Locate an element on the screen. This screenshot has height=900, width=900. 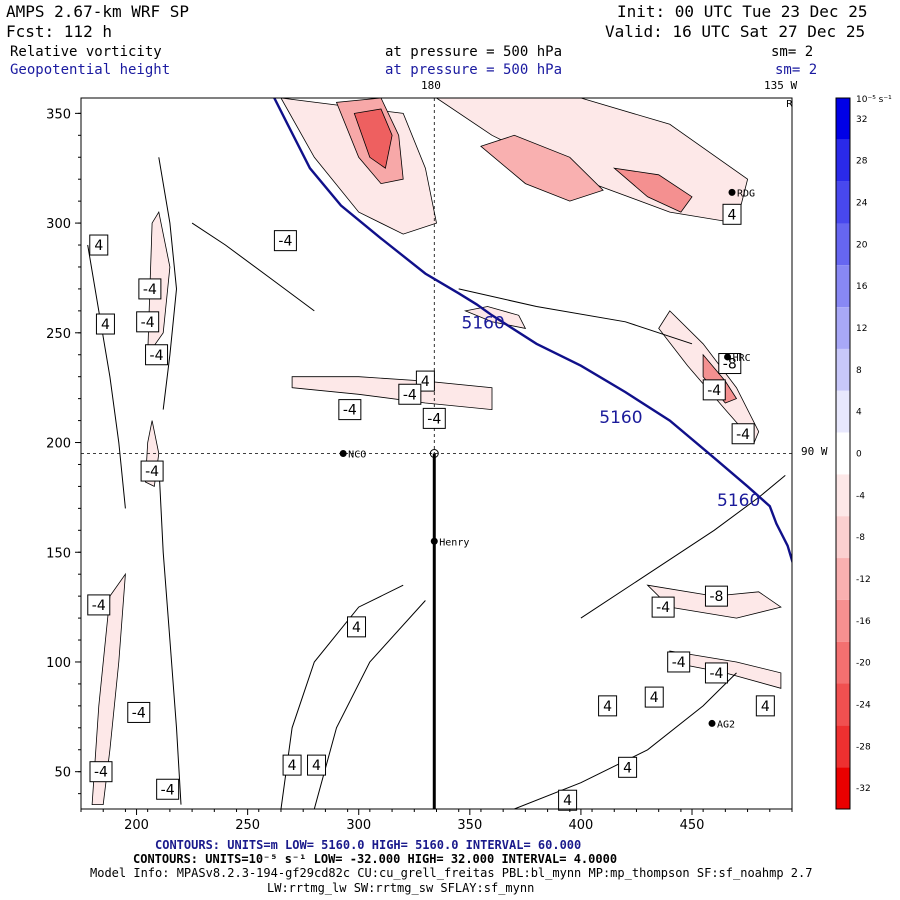
x-tick-label: 200 is located at coordinates (136, 825).